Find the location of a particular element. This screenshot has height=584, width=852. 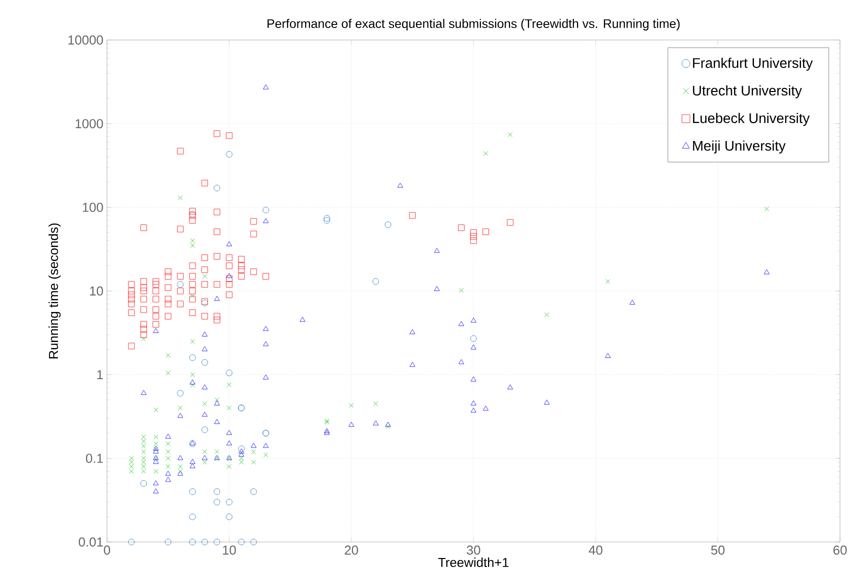

y-tick-label: 0.1 is located at coordinates (94, 458).